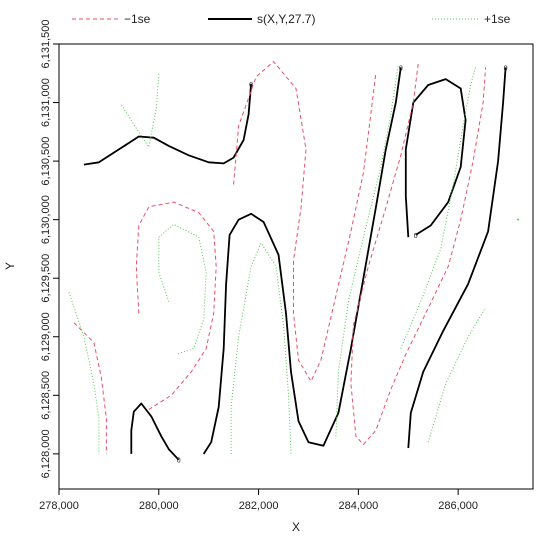 This screenshot has height=541, width=550. What do you see at coordinates (46, 395) in the screenshot?
I see `y-tick-label: 6,128,500` at bounding box center [46, 395].